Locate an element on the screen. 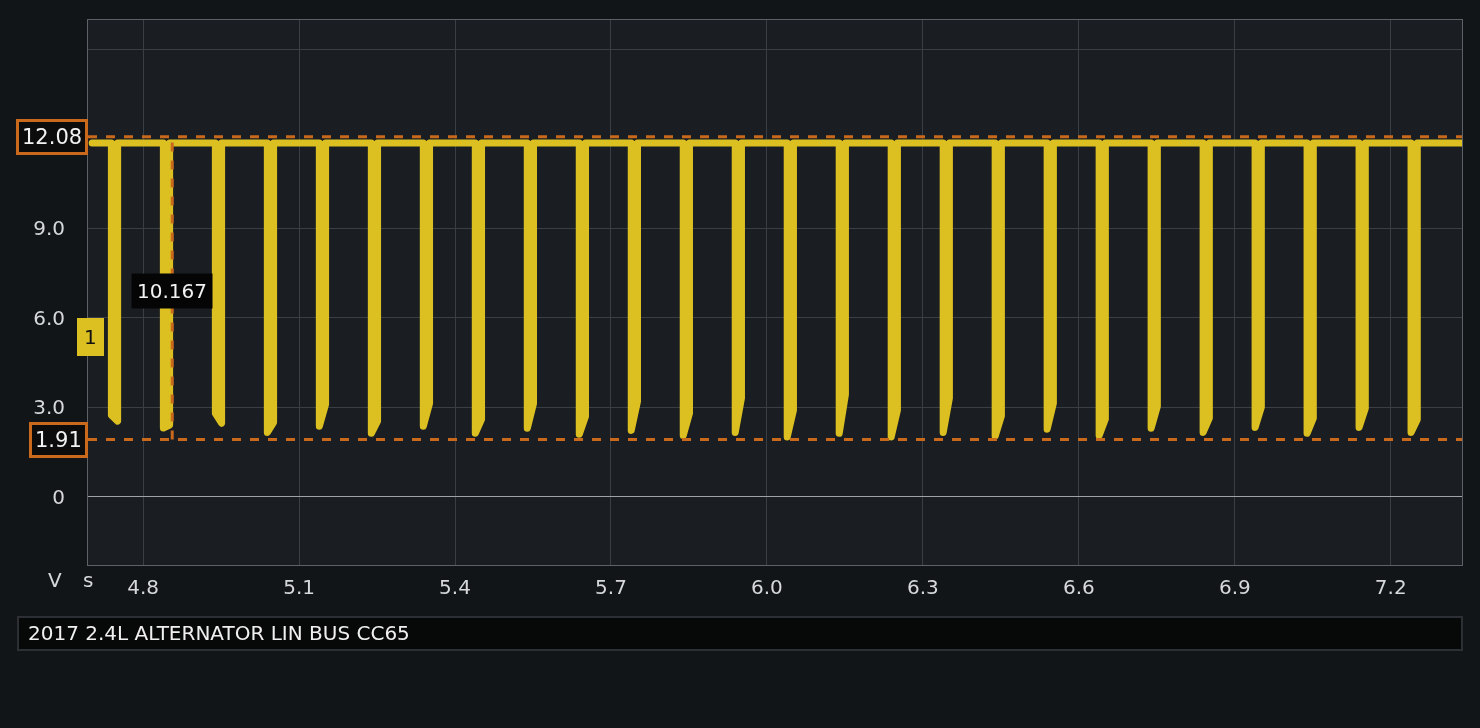 The height and width of the screenshot is (728, 1480). x-tick-label: 6.3 is located at coordinates (922, 587).